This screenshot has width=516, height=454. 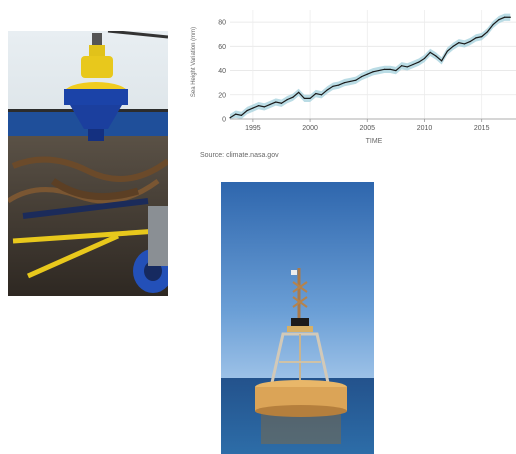 I want to click on y-tick-label: 60, so click(x=222, y=47).